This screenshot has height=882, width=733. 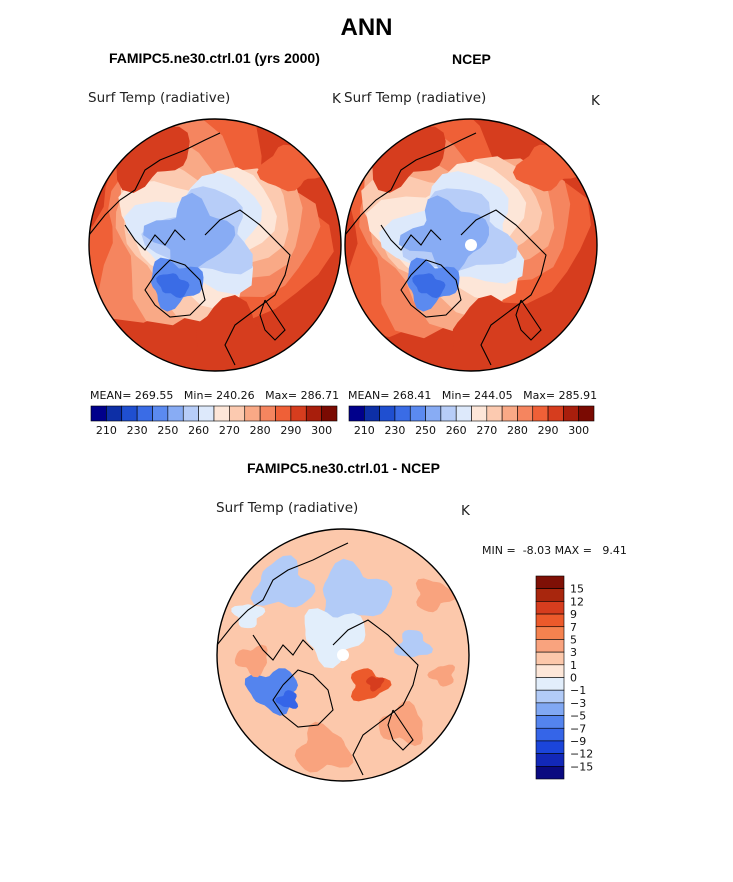 What do you see at coordinates (577, 589) in the screenshot?
I see `colorbar-tick-label: 15` at bounding box center [577, 589].